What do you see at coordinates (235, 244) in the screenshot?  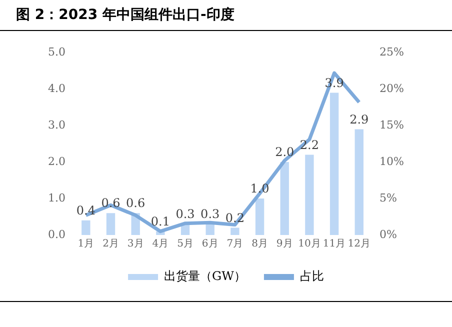 I see `x-tick-label: 7月` at bounding box center [235, 244].